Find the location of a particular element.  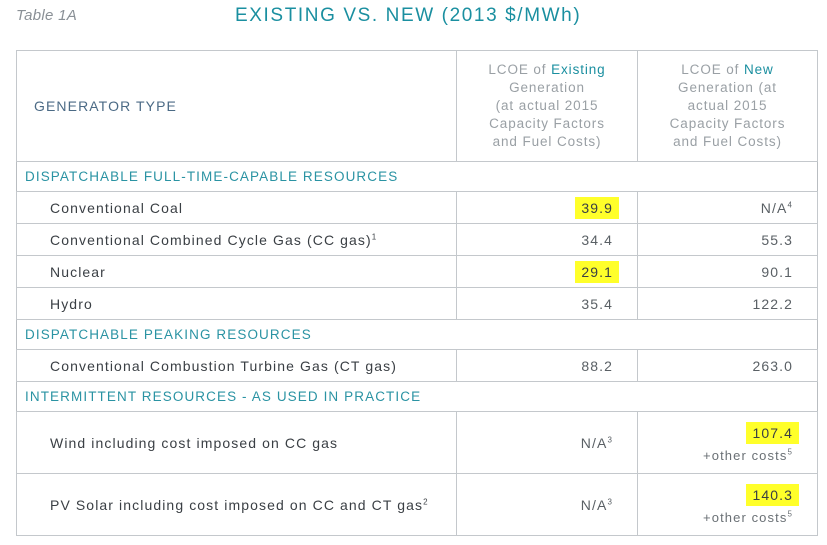

section-dispatchable: DISPATCHABLE FULL-TIME-CAPABLE RESOURCES is located at coordinates (417, 176).